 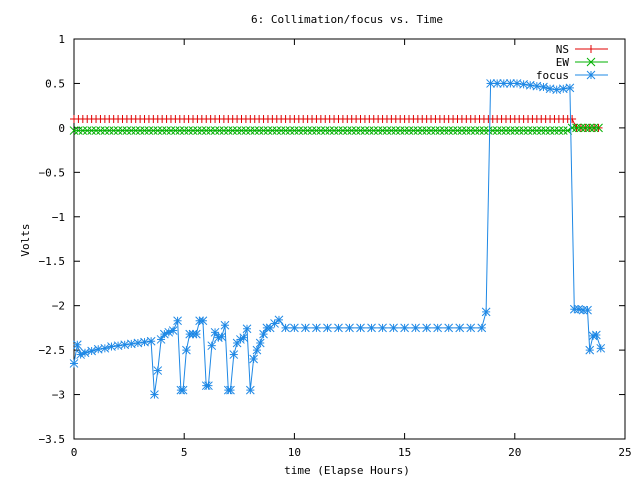 I want to click on x-tick-label: 15, so click(x=404, y=452).